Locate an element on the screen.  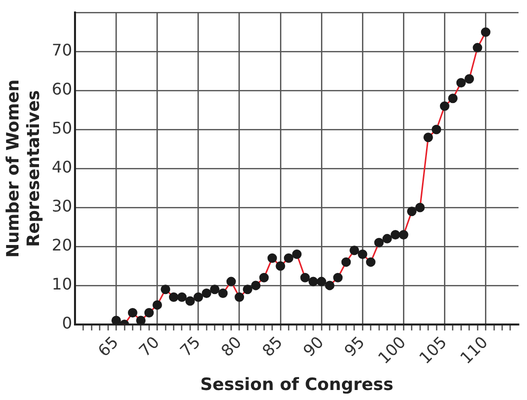
x-tick-label: 110 is located at coordinates (474, 350).